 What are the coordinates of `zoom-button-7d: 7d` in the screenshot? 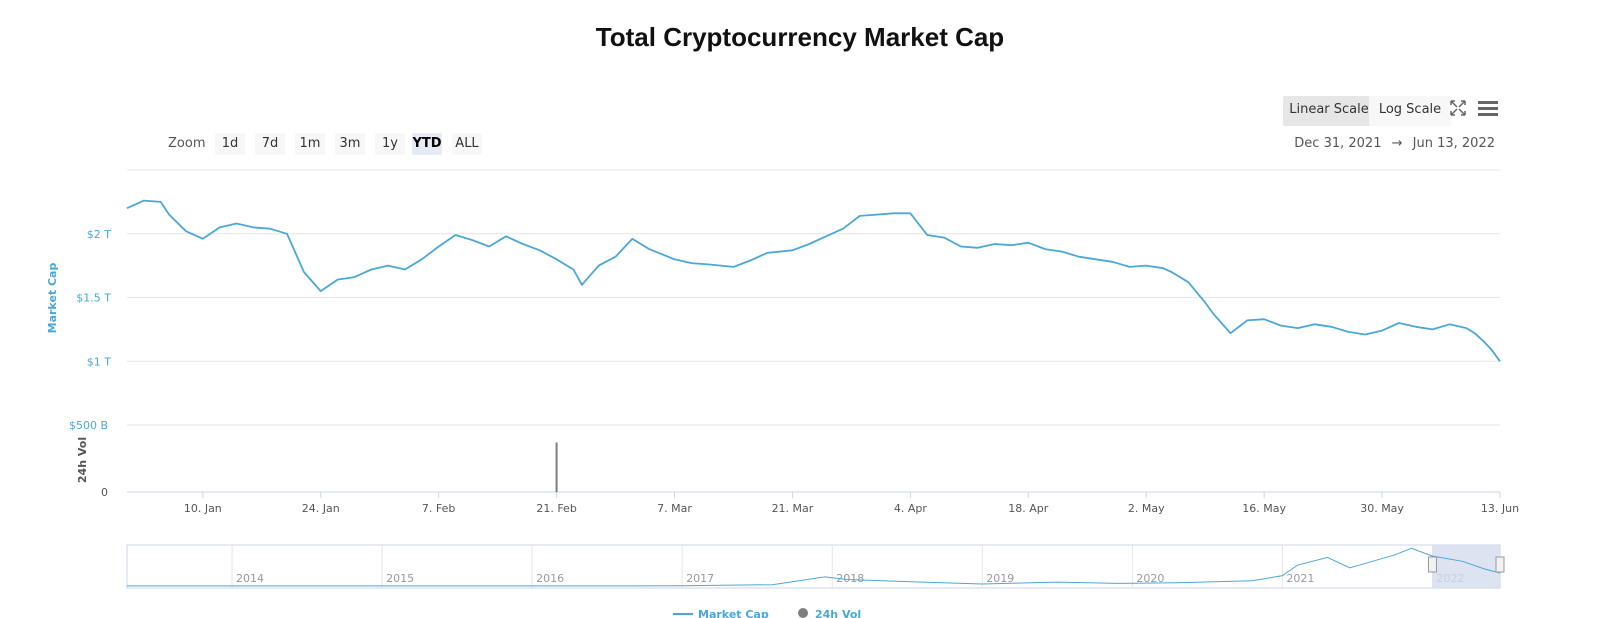 It's located at (270, 144).